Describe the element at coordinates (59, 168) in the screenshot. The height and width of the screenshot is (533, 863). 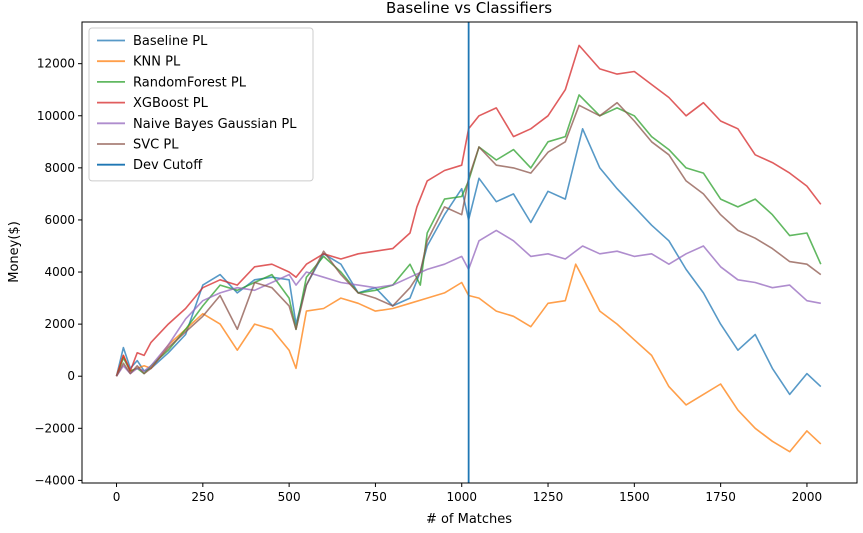
I see `y-tick-label: 8000` at that location.